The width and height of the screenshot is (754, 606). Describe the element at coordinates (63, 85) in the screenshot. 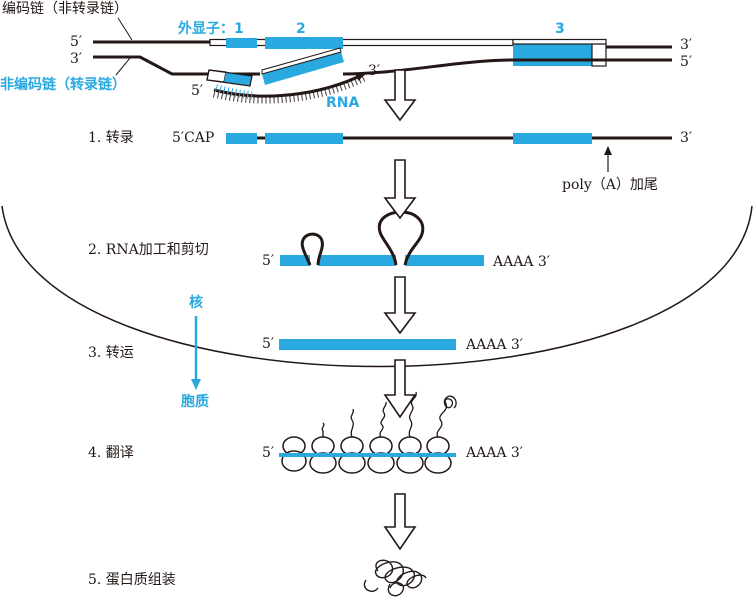

I see `template-strand-label: 非编码链（转录链）` at that location.